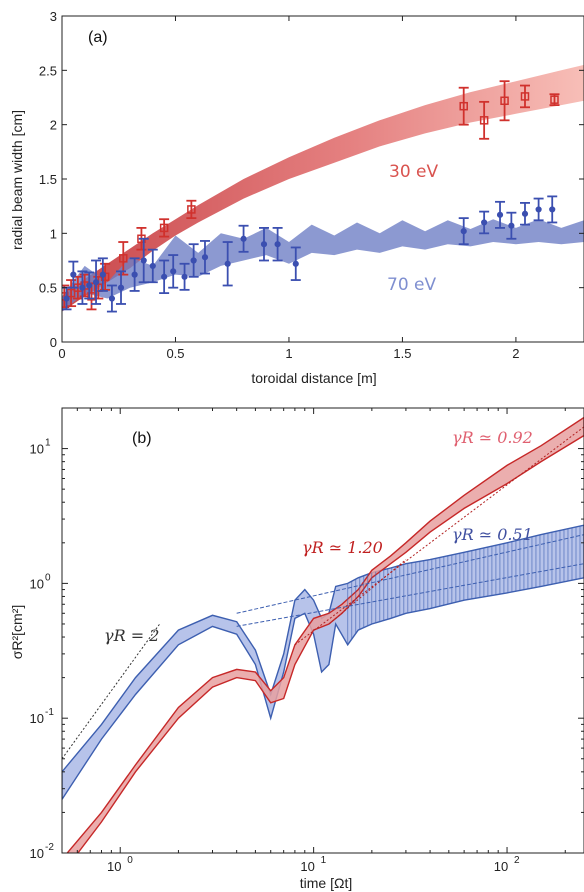 This screenshot has height=892, width=584. What do you see at coordinates (17, 632) in the screenshot?
I see `panel-b-y-axis-label-text: σR²[cm²]` at bounding box center [17, 632].